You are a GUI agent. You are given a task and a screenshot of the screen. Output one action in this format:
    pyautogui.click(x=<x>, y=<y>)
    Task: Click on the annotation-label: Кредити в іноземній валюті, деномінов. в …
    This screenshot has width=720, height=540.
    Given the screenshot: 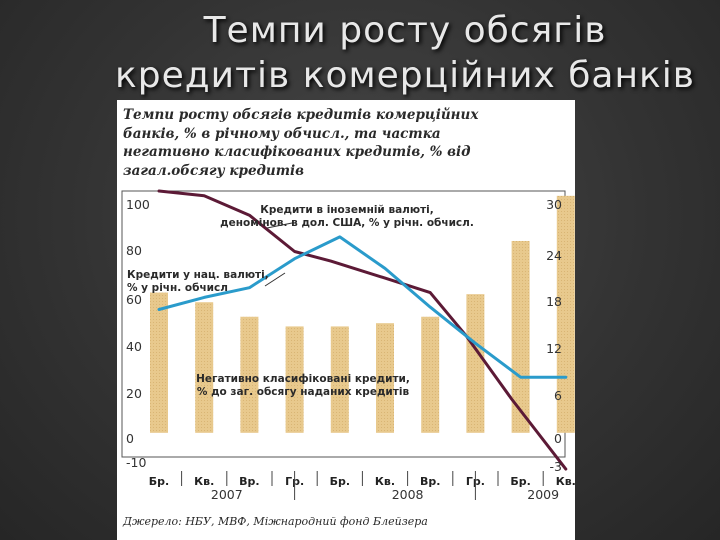 What is the action you would take?
    pyautogui.click(x=347, y=216)
    